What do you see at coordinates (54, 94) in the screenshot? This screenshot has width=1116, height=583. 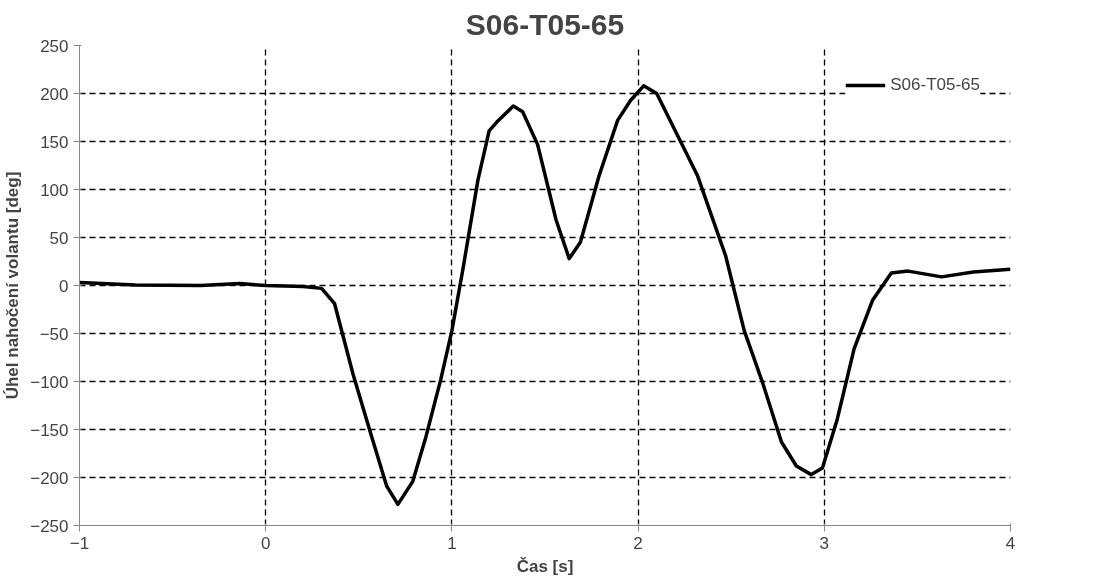 I see `y-tick-label: 200` at bounding box center [54, 94].